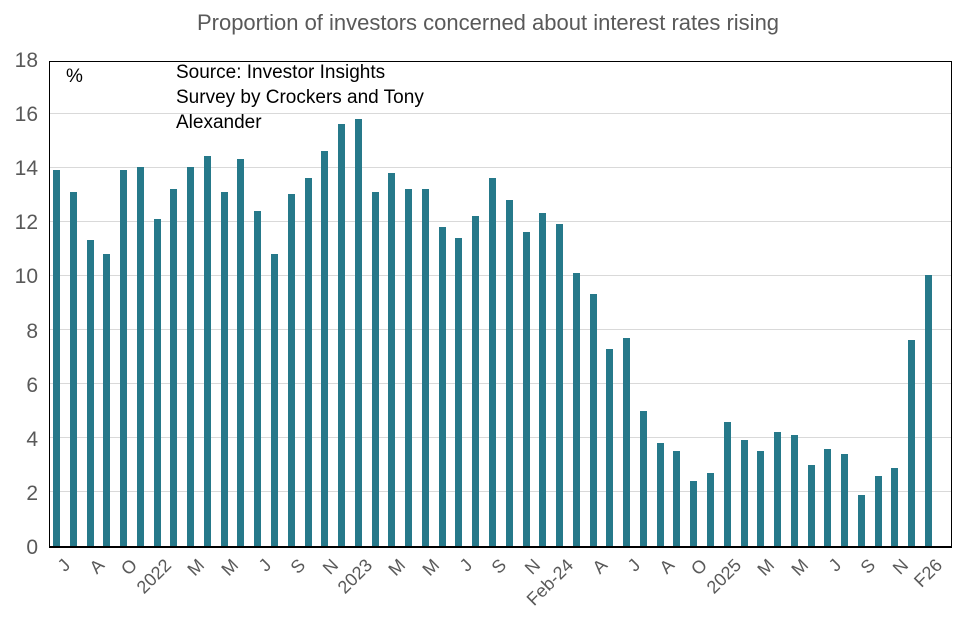 This screenshot has width=976, height=637. What do you see at coordinates (32, 493) in the screenshot?
I see `y-tick-label: 2` at bounding box center [32, 493].